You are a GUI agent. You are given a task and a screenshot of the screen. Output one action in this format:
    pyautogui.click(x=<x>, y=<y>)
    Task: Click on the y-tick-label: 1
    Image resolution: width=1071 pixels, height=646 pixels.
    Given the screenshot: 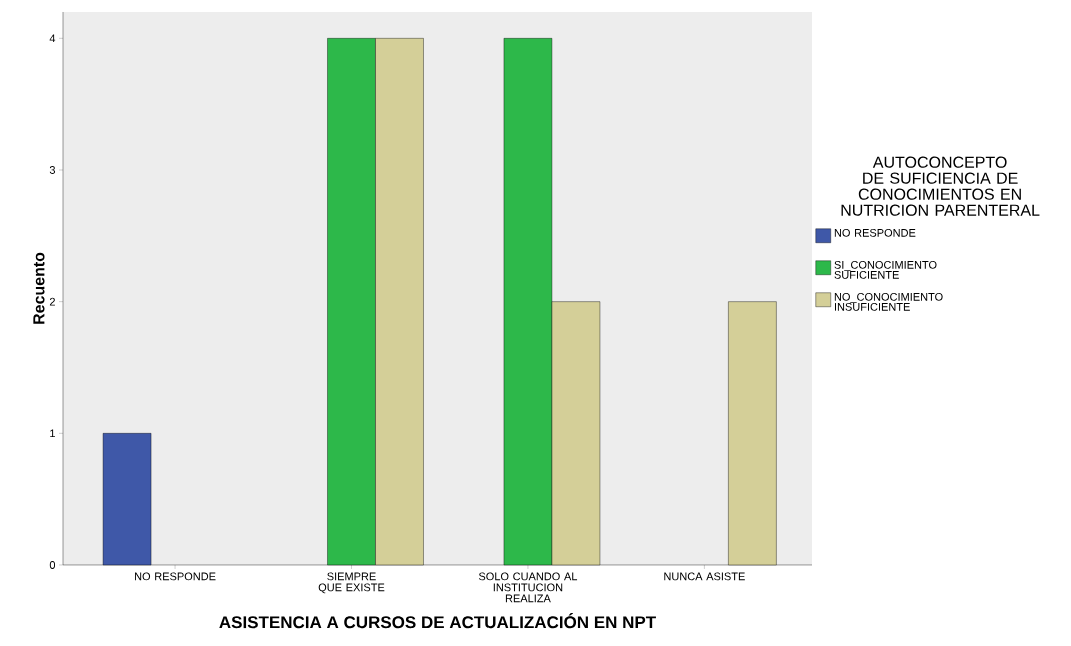 What is the action you would take?
    pyautogui.click(x=52, y=433)
    